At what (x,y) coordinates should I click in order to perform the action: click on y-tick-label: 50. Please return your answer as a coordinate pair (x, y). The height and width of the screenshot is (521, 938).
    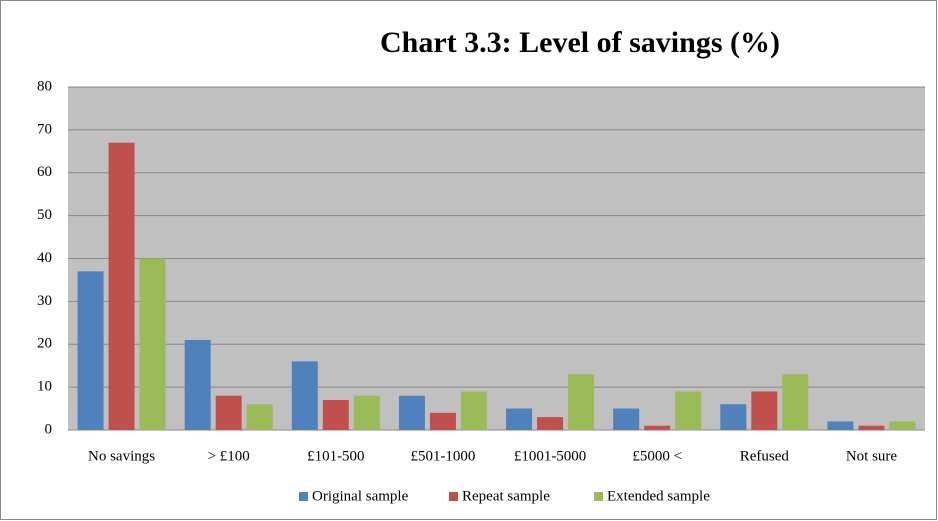
    Looking at the image, I should click on (44, 215).